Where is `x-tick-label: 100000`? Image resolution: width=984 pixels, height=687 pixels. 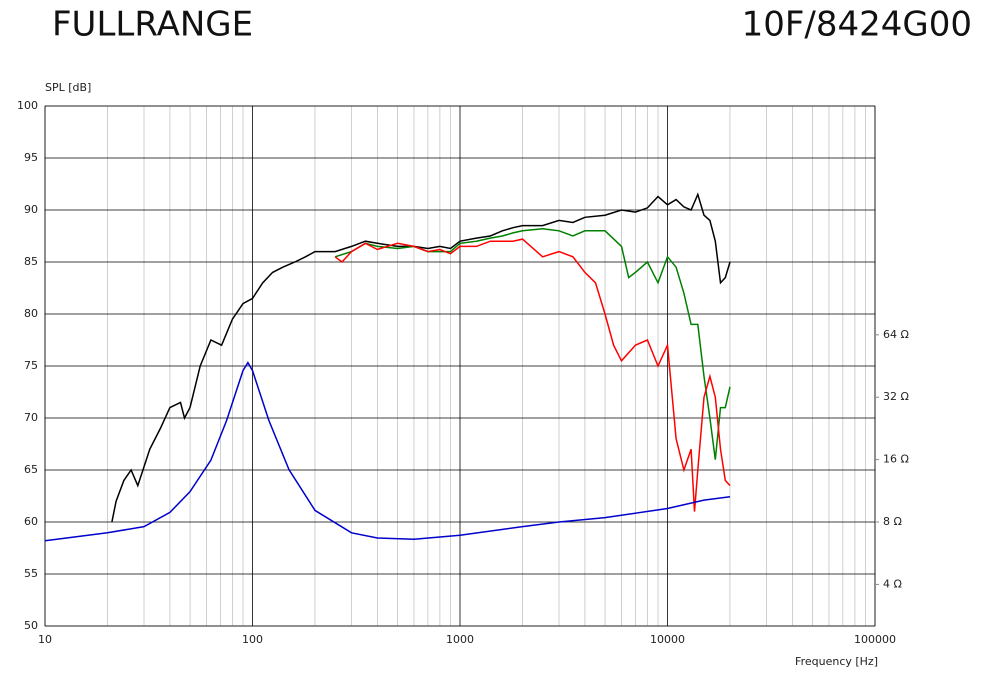
x-tick-label: 100000 is located at coordinates (875, 639).